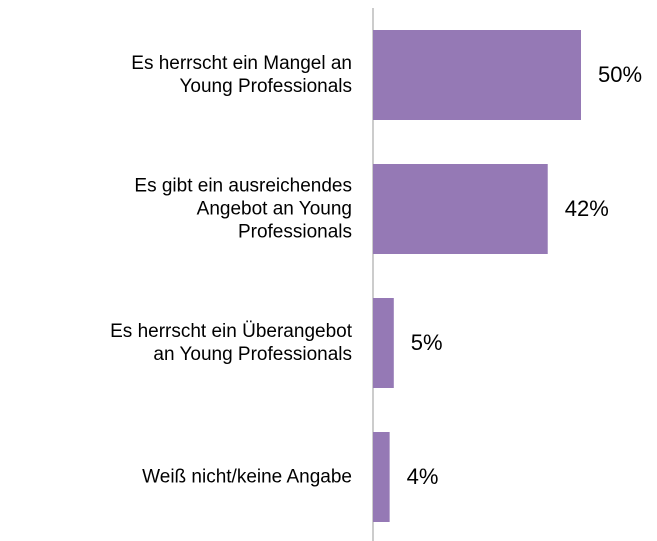 Image resolution: width=657 pixels, height=541 pixels. I want to click on value-label: 42%, so click(586, 208).